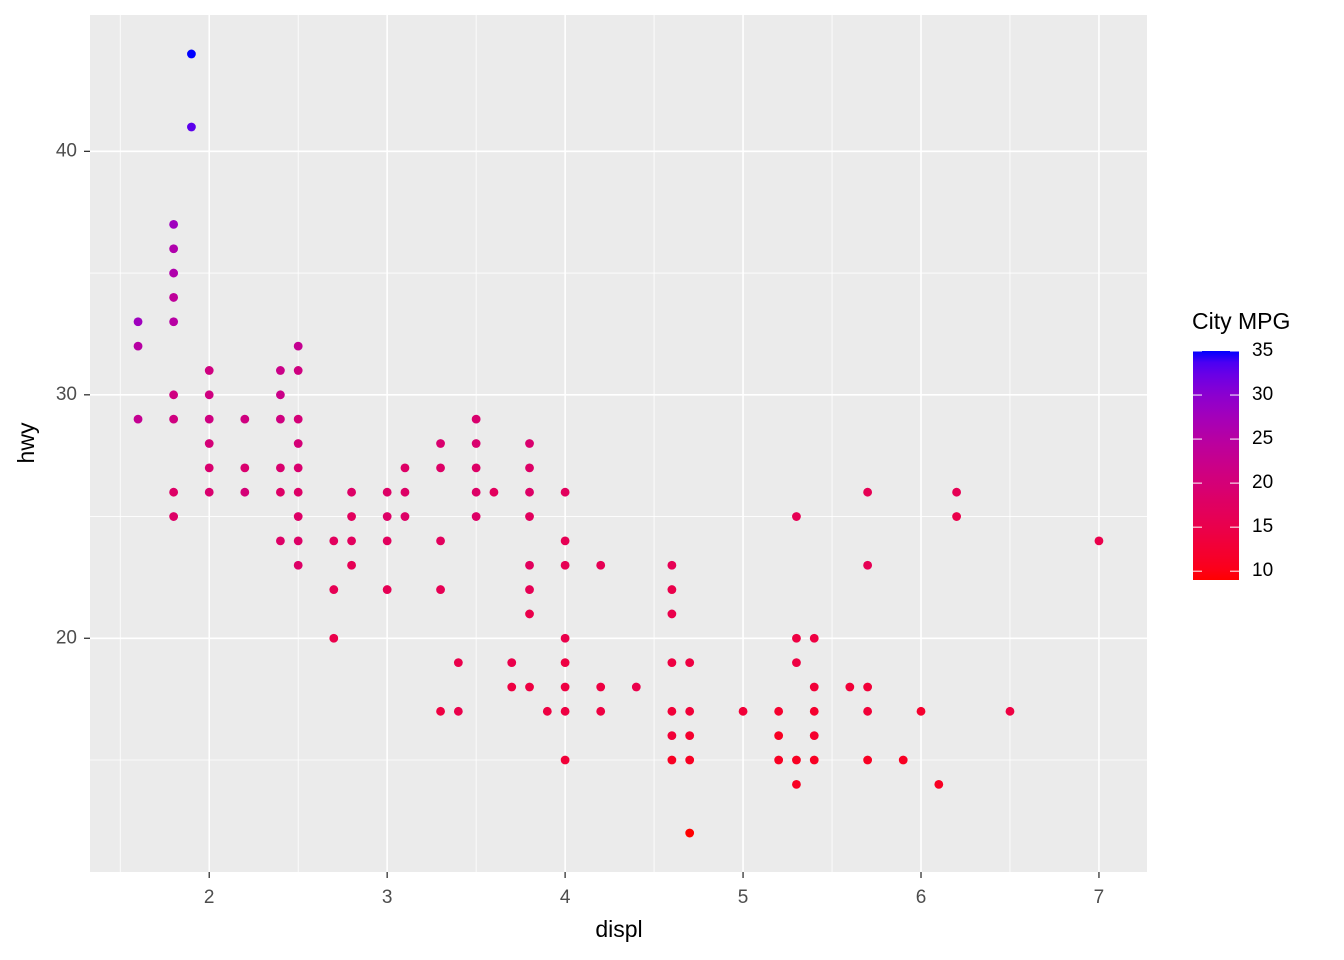  I want to click on x-tick-label: 6, so click(921, 897).